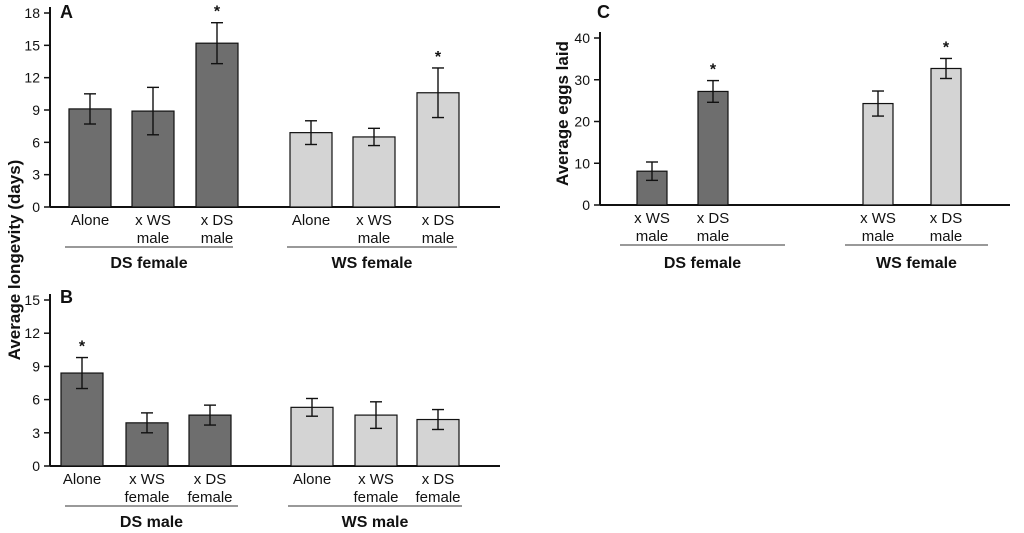  What do you see at coordinates (32, 13) in the screenshot?
I see `y-tick-label: 18` at bounding box center [32, 13].